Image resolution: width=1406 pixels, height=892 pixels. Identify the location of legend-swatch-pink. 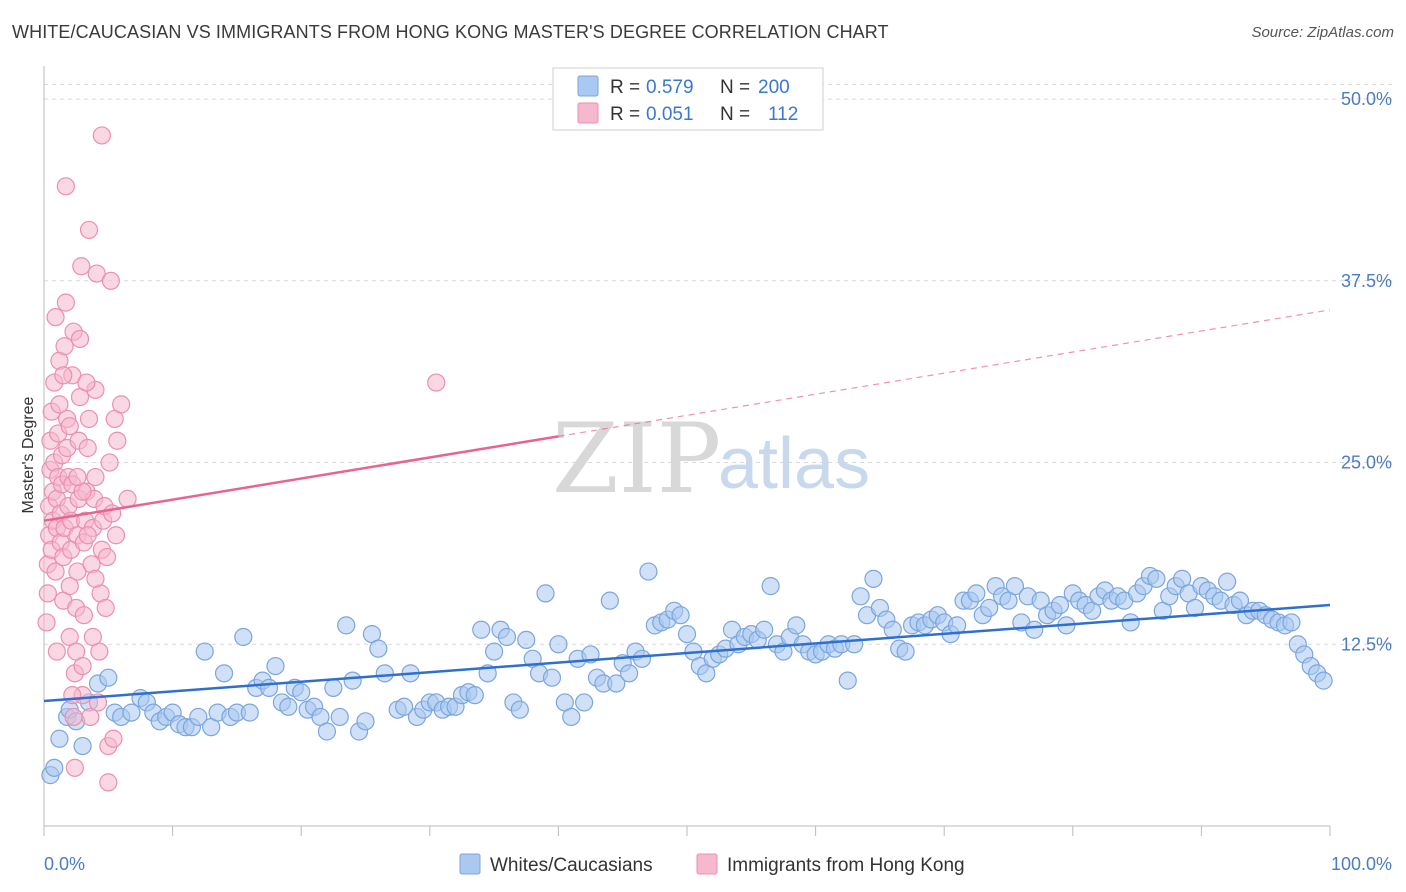
(588, 113).